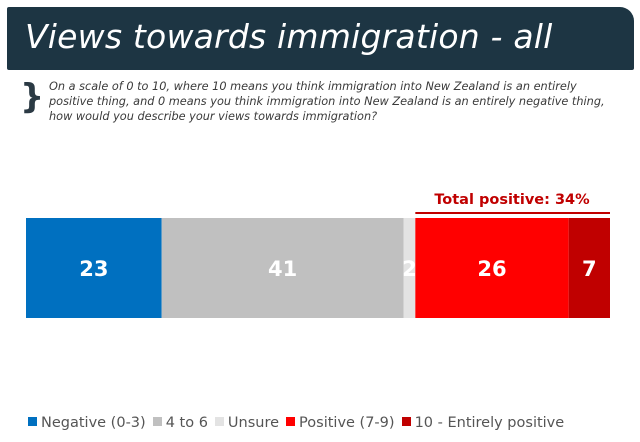 This screenshot has height=442, width=640. I want to click on title-bar: Views towards immigration - all, so click(320, 38).